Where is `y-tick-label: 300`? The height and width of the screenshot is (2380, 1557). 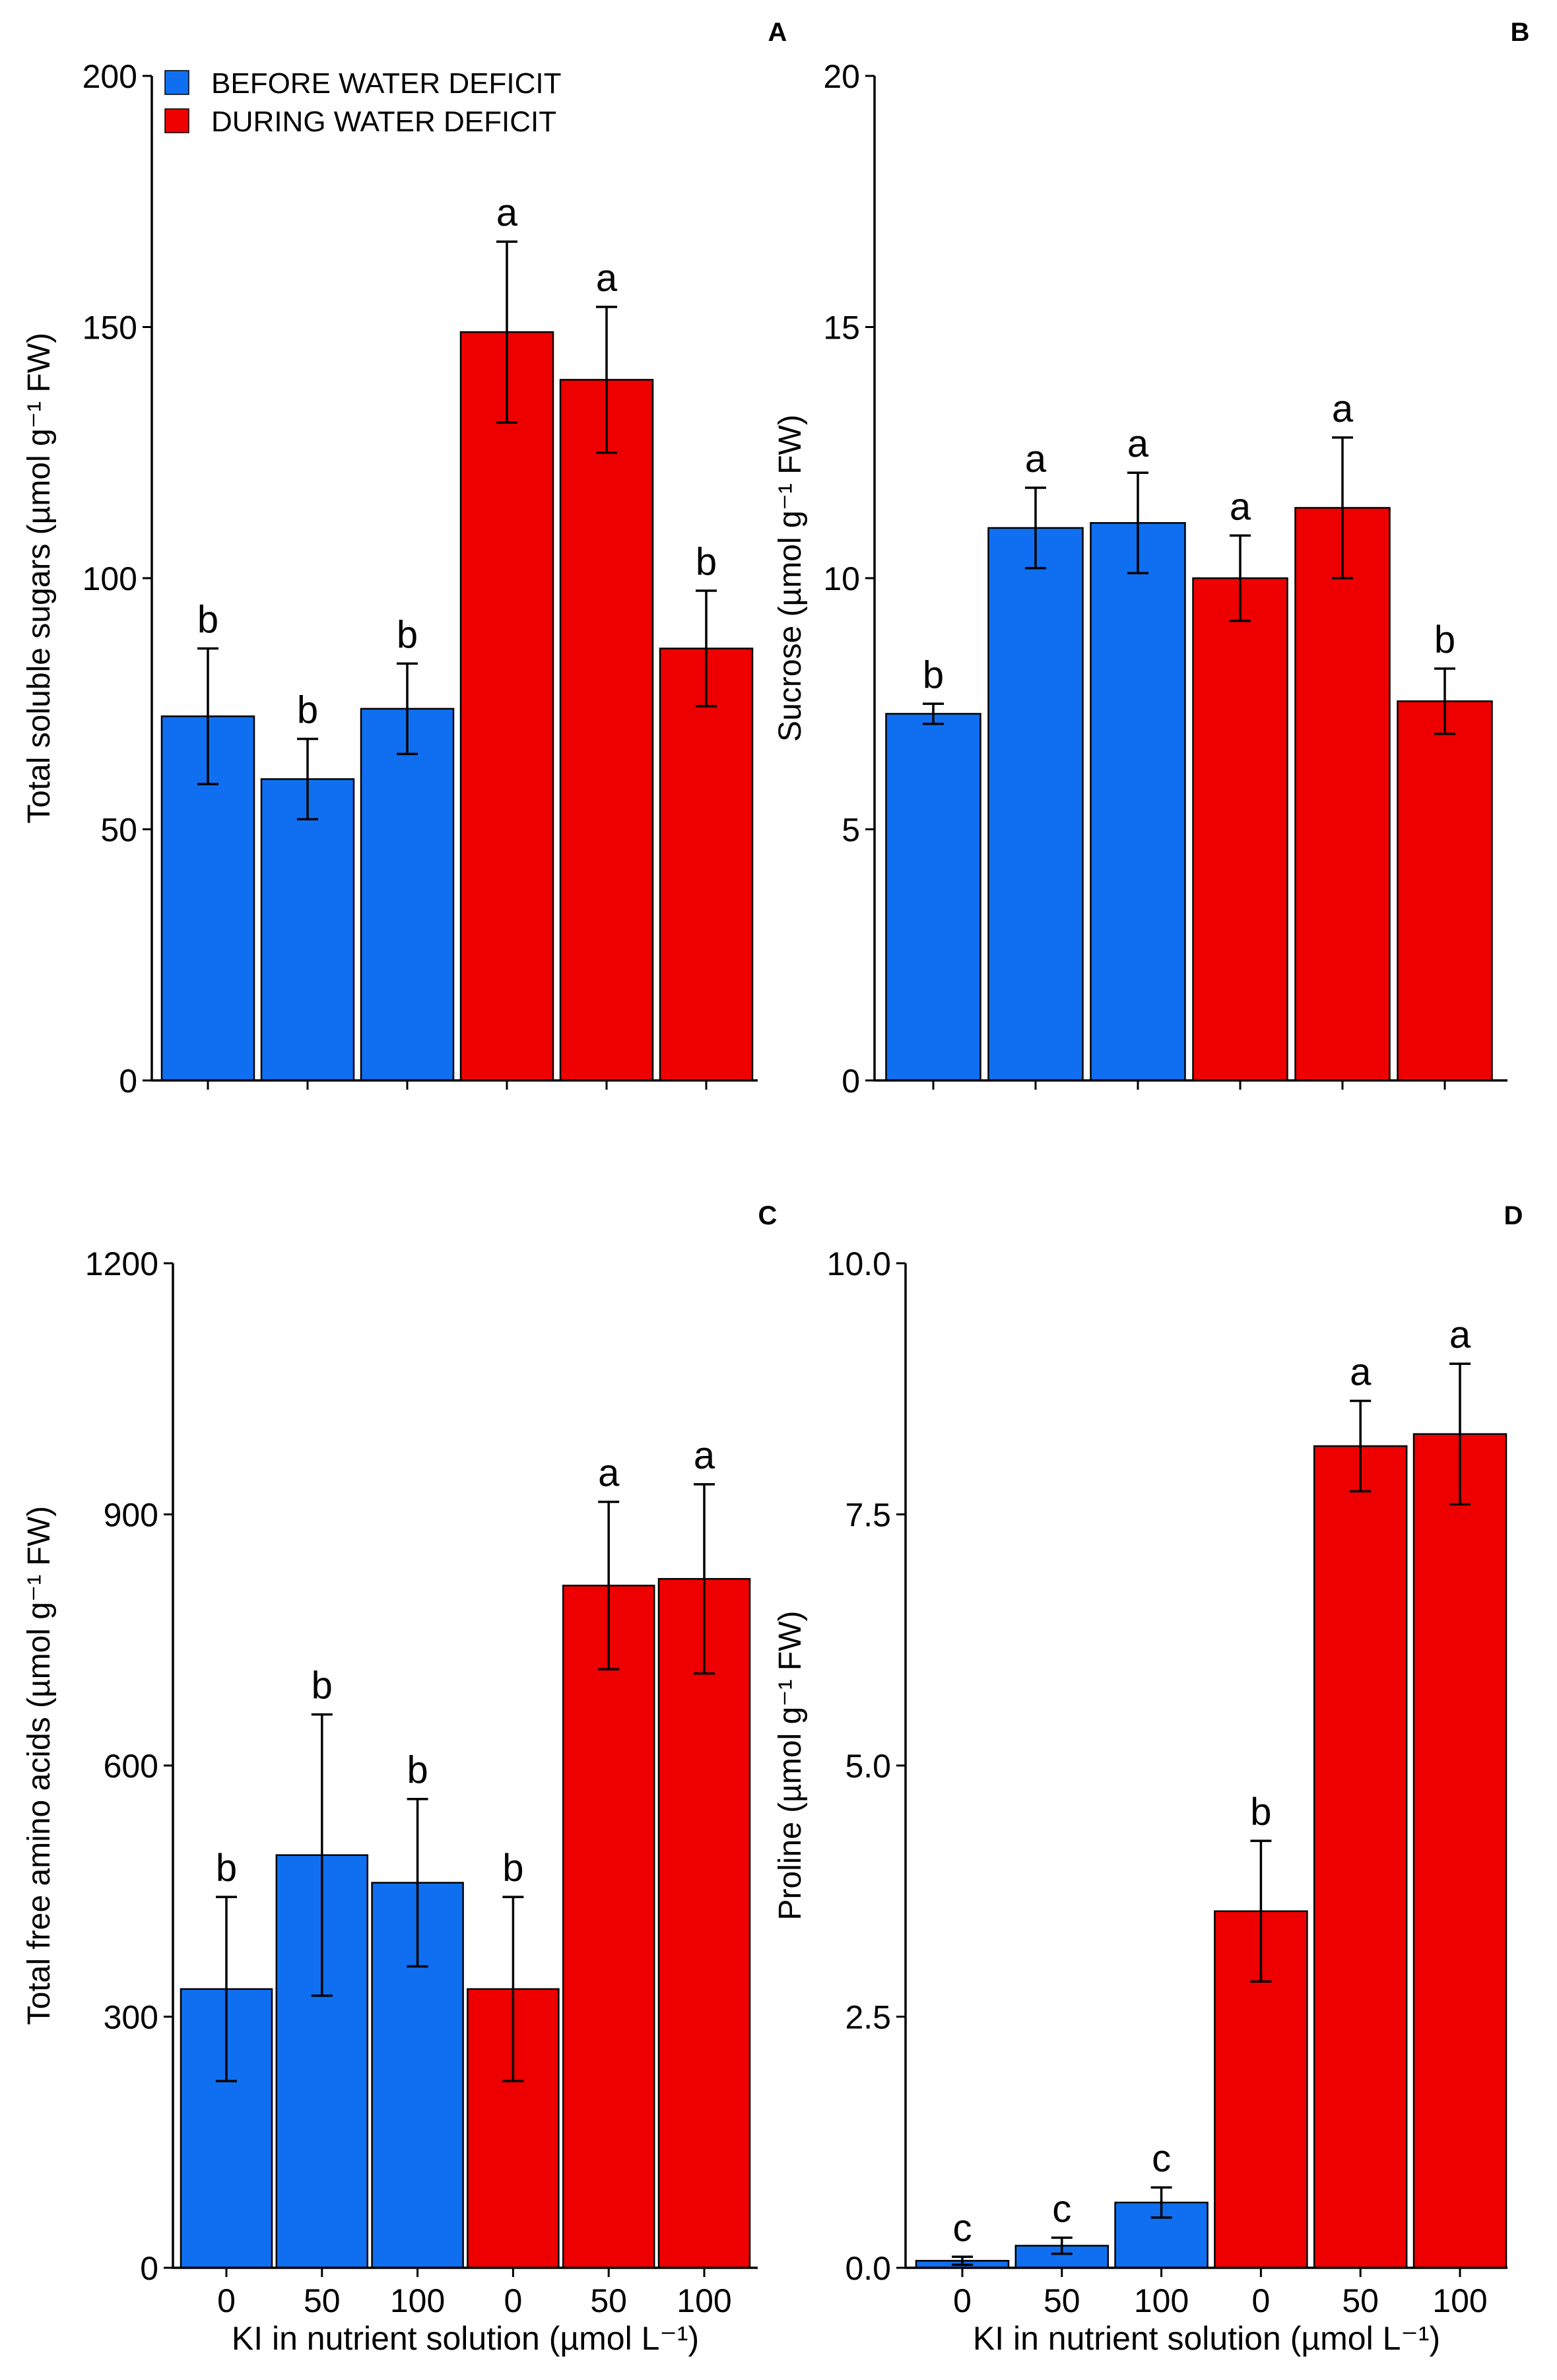 y-tick-label: 300 is located at coordinates (131, 2017).